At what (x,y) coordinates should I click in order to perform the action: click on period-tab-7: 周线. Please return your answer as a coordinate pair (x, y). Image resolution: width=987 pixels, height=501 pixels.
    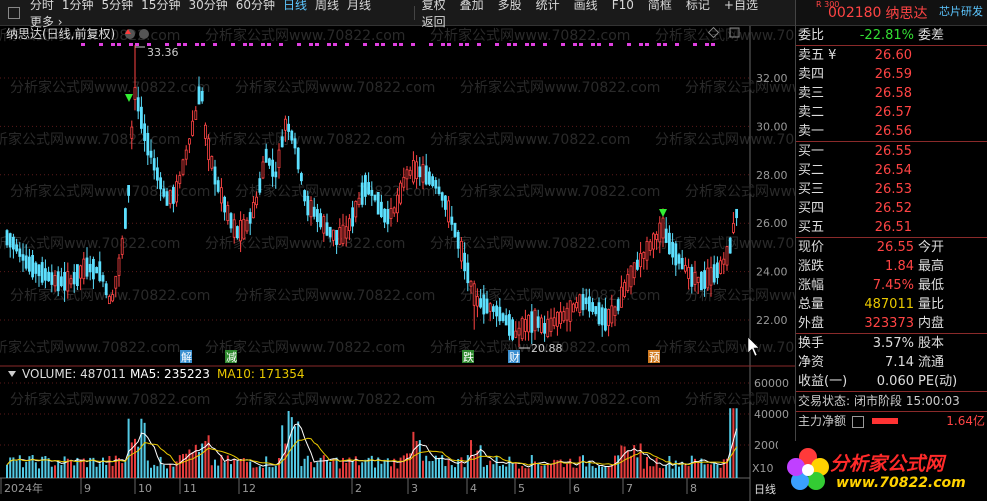
    Looking at the image, I should click on (327, 6).